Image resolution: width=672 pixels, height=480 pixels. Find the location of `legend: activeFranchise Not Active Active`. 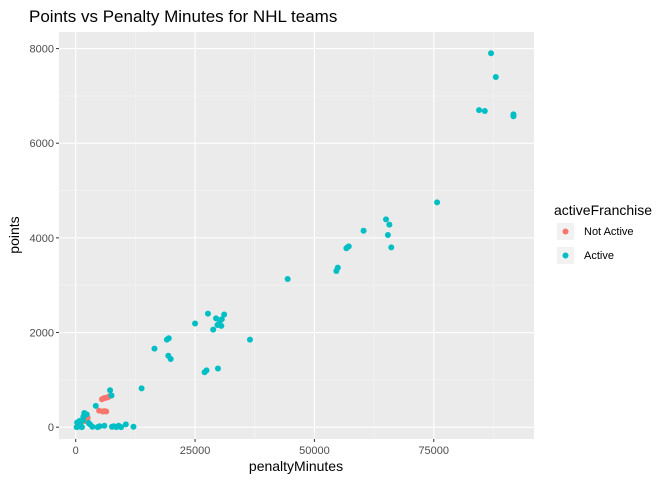

legend: activeFranchise Not Active Active is located at coordinates (603, 233).